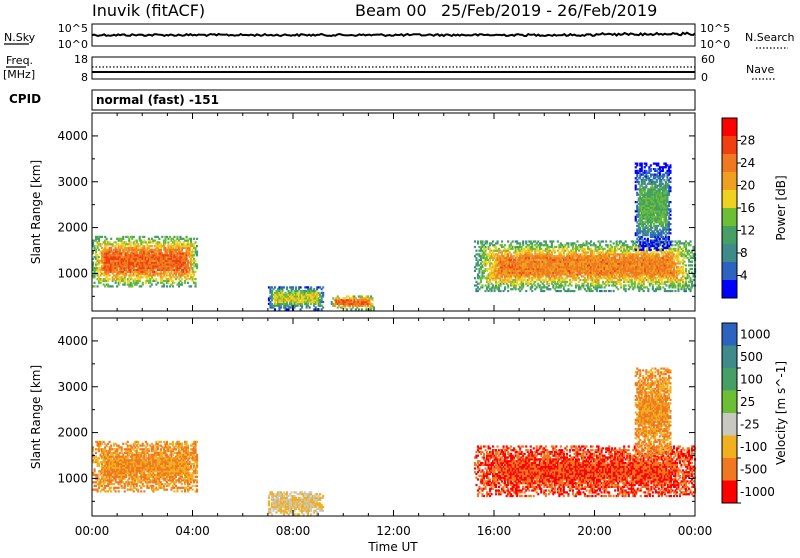 The image size is (800, 558). What do you see at coordinates (760, 69) in the screenshot?
I see `nave-label: Nave` at bounding box center [760, 69].